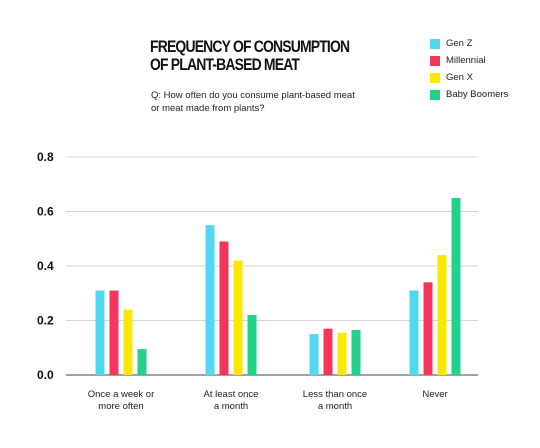  I want to click on y-tick-label: 0.2, so click(45, 321).